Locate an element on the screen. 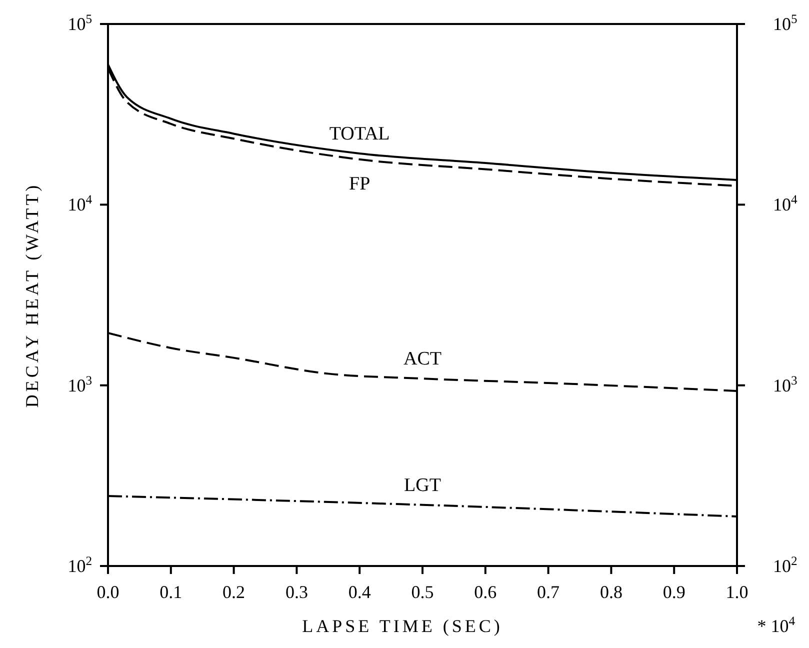 This screenshot has height=648, width=809. x-axis-title: LAPSE TIME (SEC) is located at coordinates (402, 626).